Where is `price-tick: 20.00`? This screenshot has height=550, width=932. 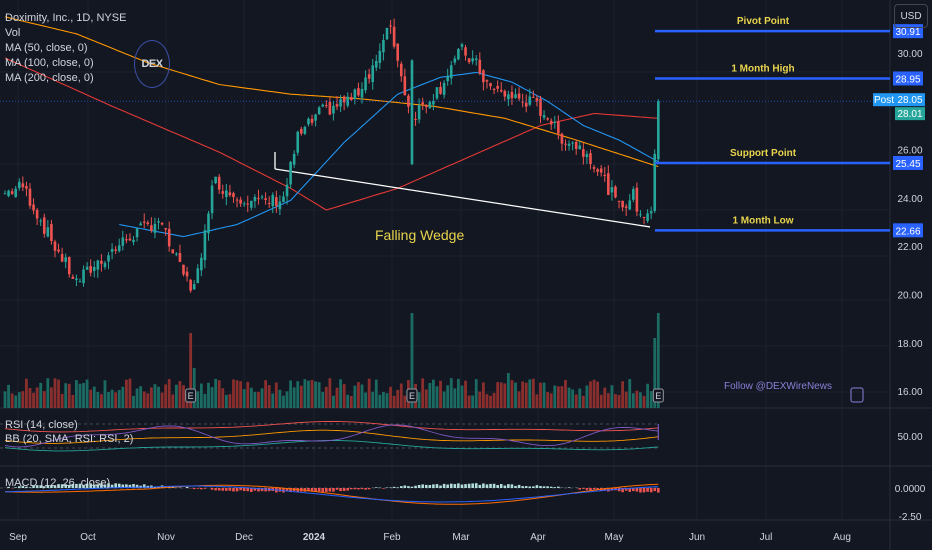 price-tick: 20.00 is located at coordinates (909, 296).